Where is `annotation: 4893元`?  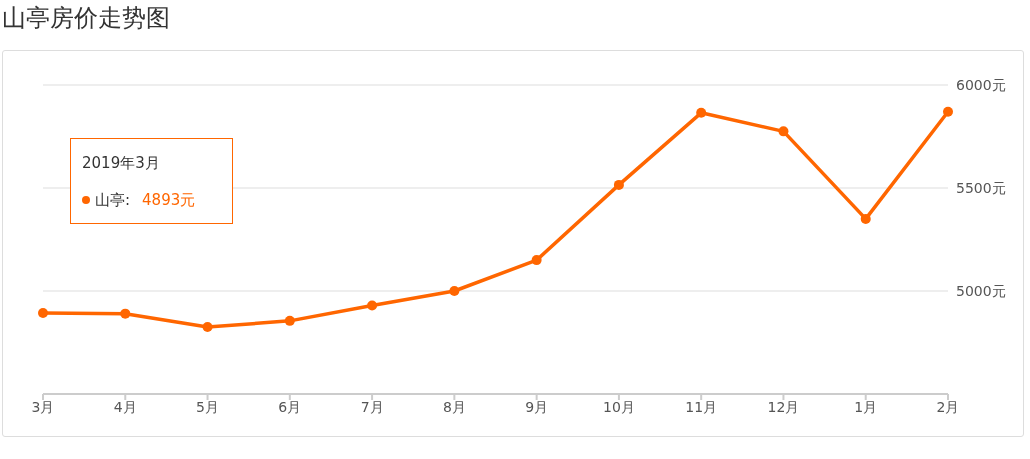 annotation: 4893元 is located at coordinates (169, 200).